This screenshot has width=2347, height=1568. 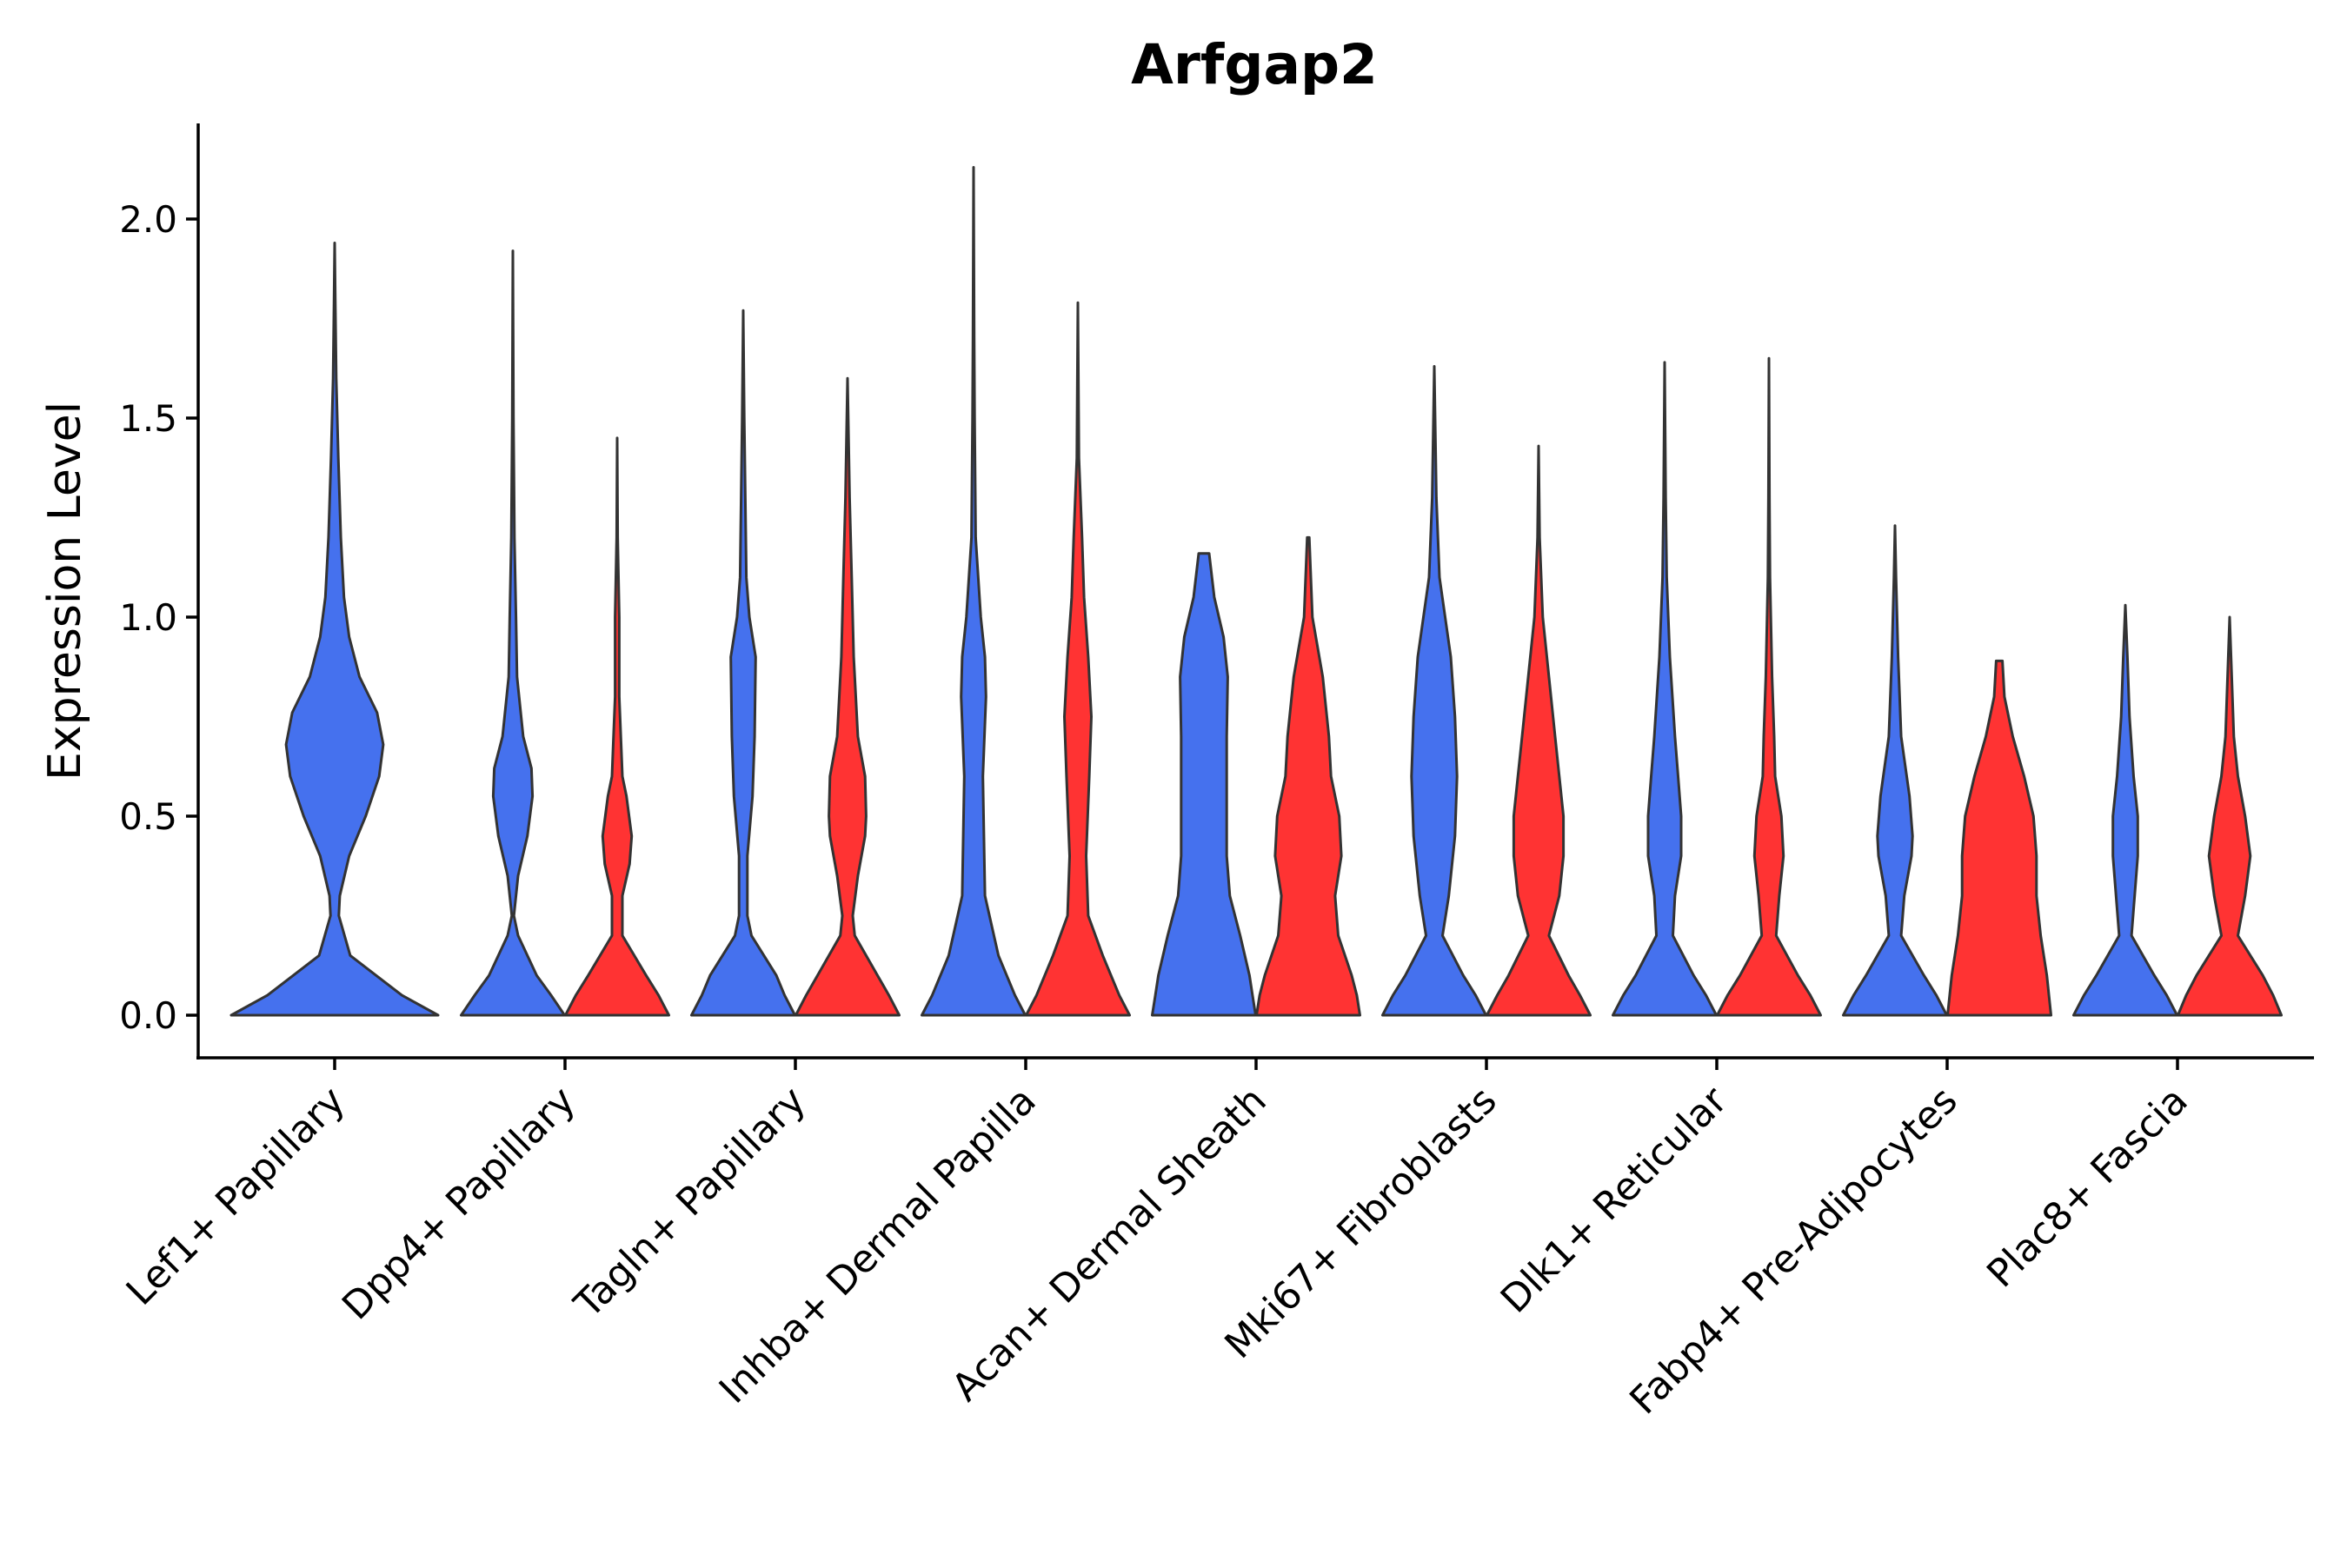 I want to click on y-tick-label: 1.5, so click(x=148, y=418).